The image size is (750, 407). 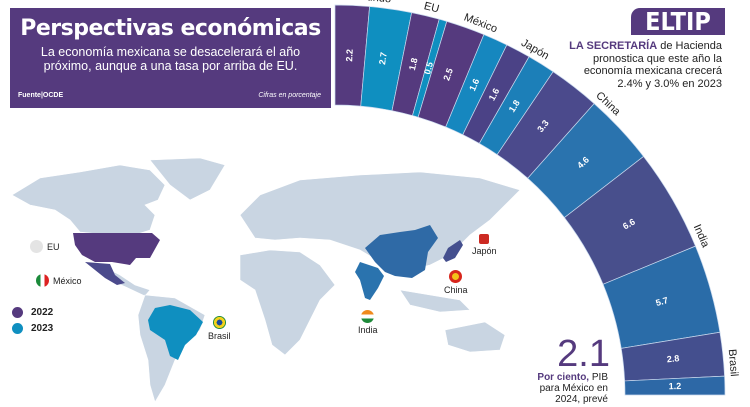 What do you see at coordinates (435, 301) in the screenshot?
I see `map-southeast-asia` at bounding box center [435, 301].